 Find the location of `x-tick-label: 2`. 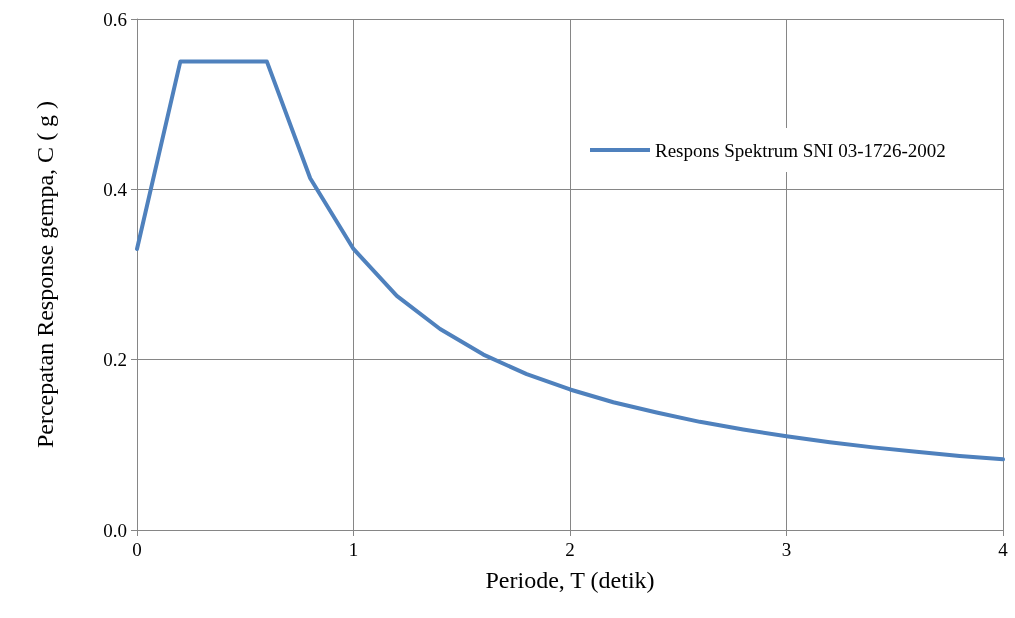

x-tick-label: 2 is located at coordinates (570, 549).